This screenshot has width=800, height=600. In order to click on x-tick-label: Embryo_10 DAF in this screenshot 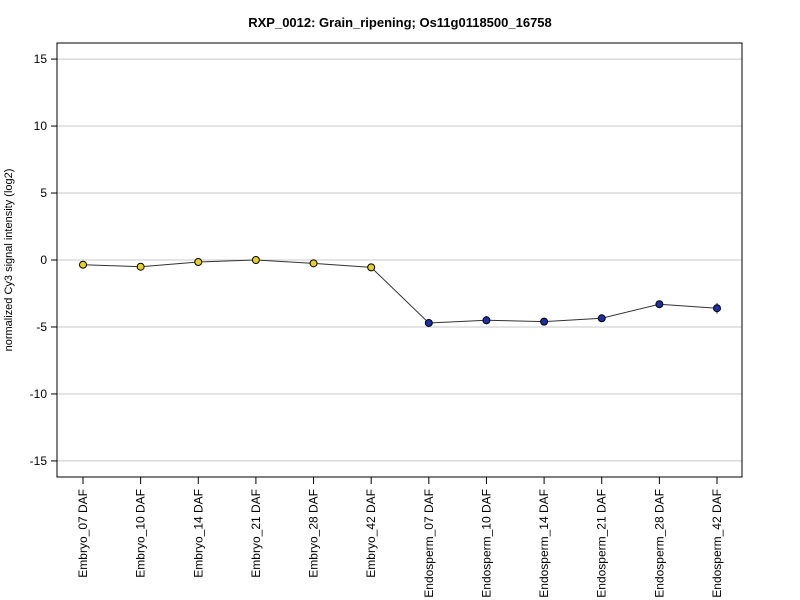, I will do `click(141, 533)`.